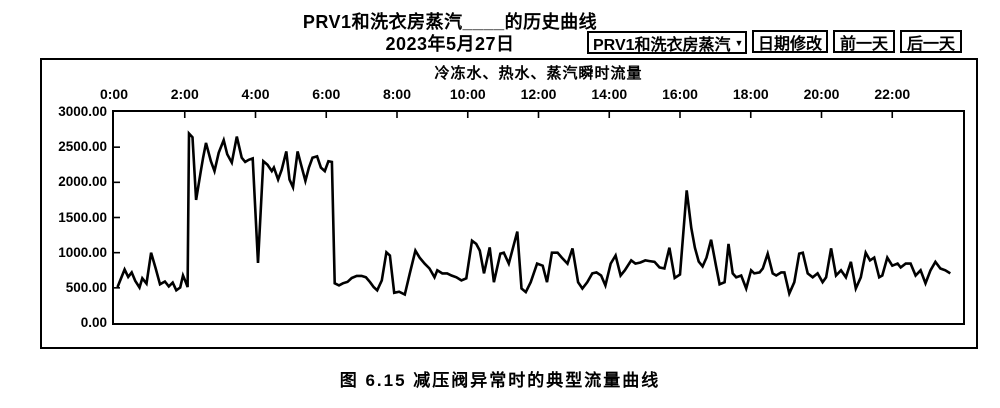  I want to click on y-tick-label: 1500.00, so click(82, 217).